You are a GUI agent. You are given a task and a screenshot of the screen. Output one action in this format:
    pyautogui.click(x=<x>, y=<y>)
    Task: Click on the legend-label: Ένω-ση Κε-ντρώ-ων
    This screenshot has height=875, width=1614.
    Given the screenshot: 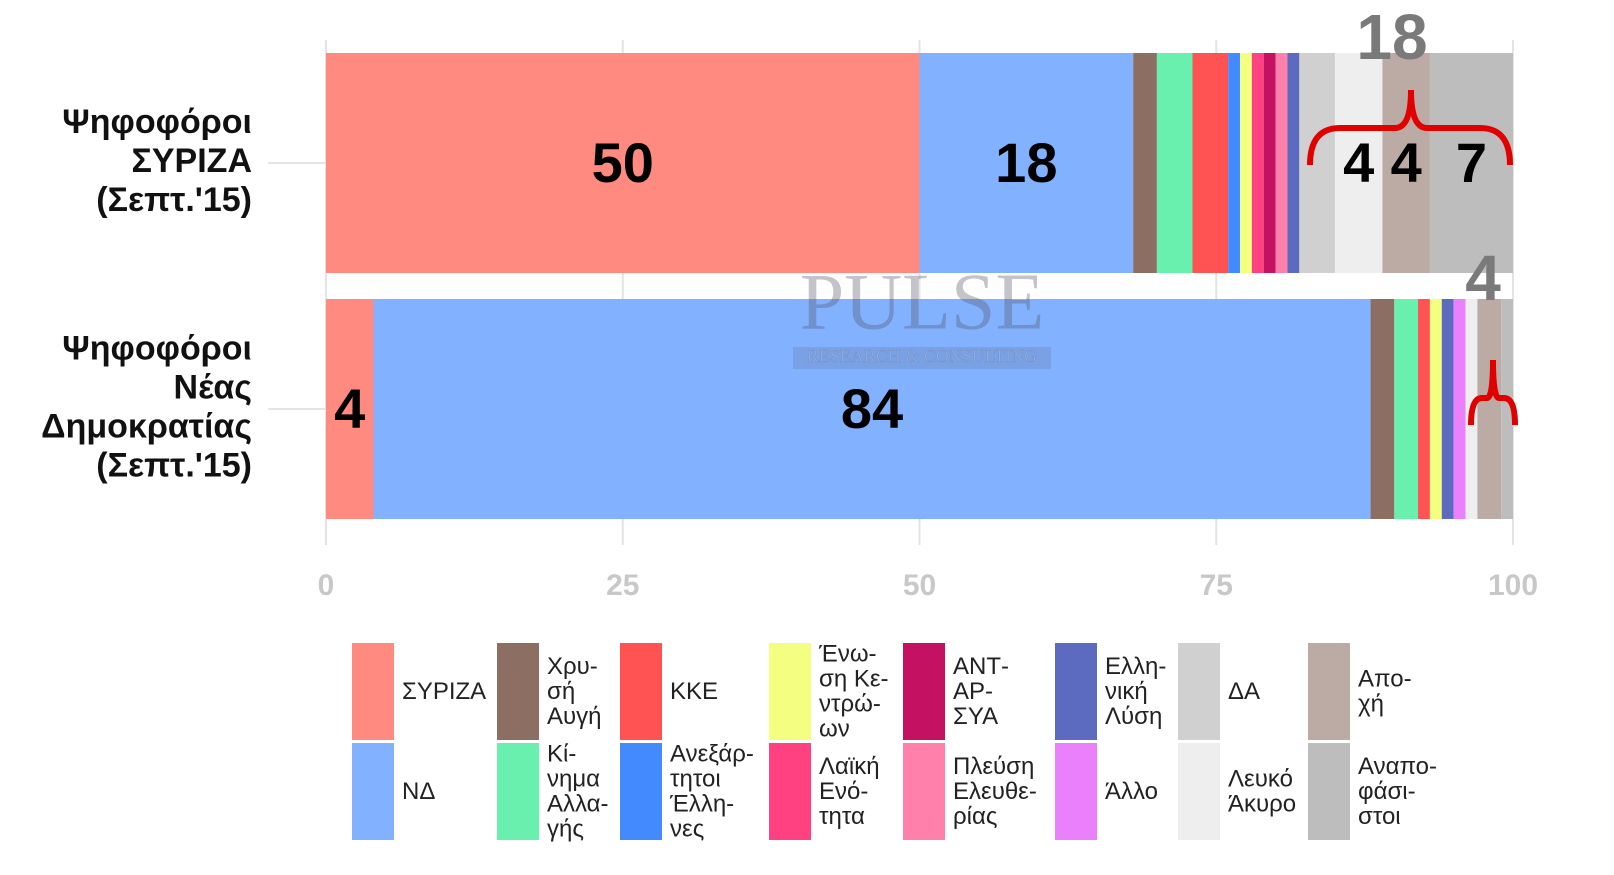 What is the action you would take?
    pyautogui.click(x=853, y=692)
    